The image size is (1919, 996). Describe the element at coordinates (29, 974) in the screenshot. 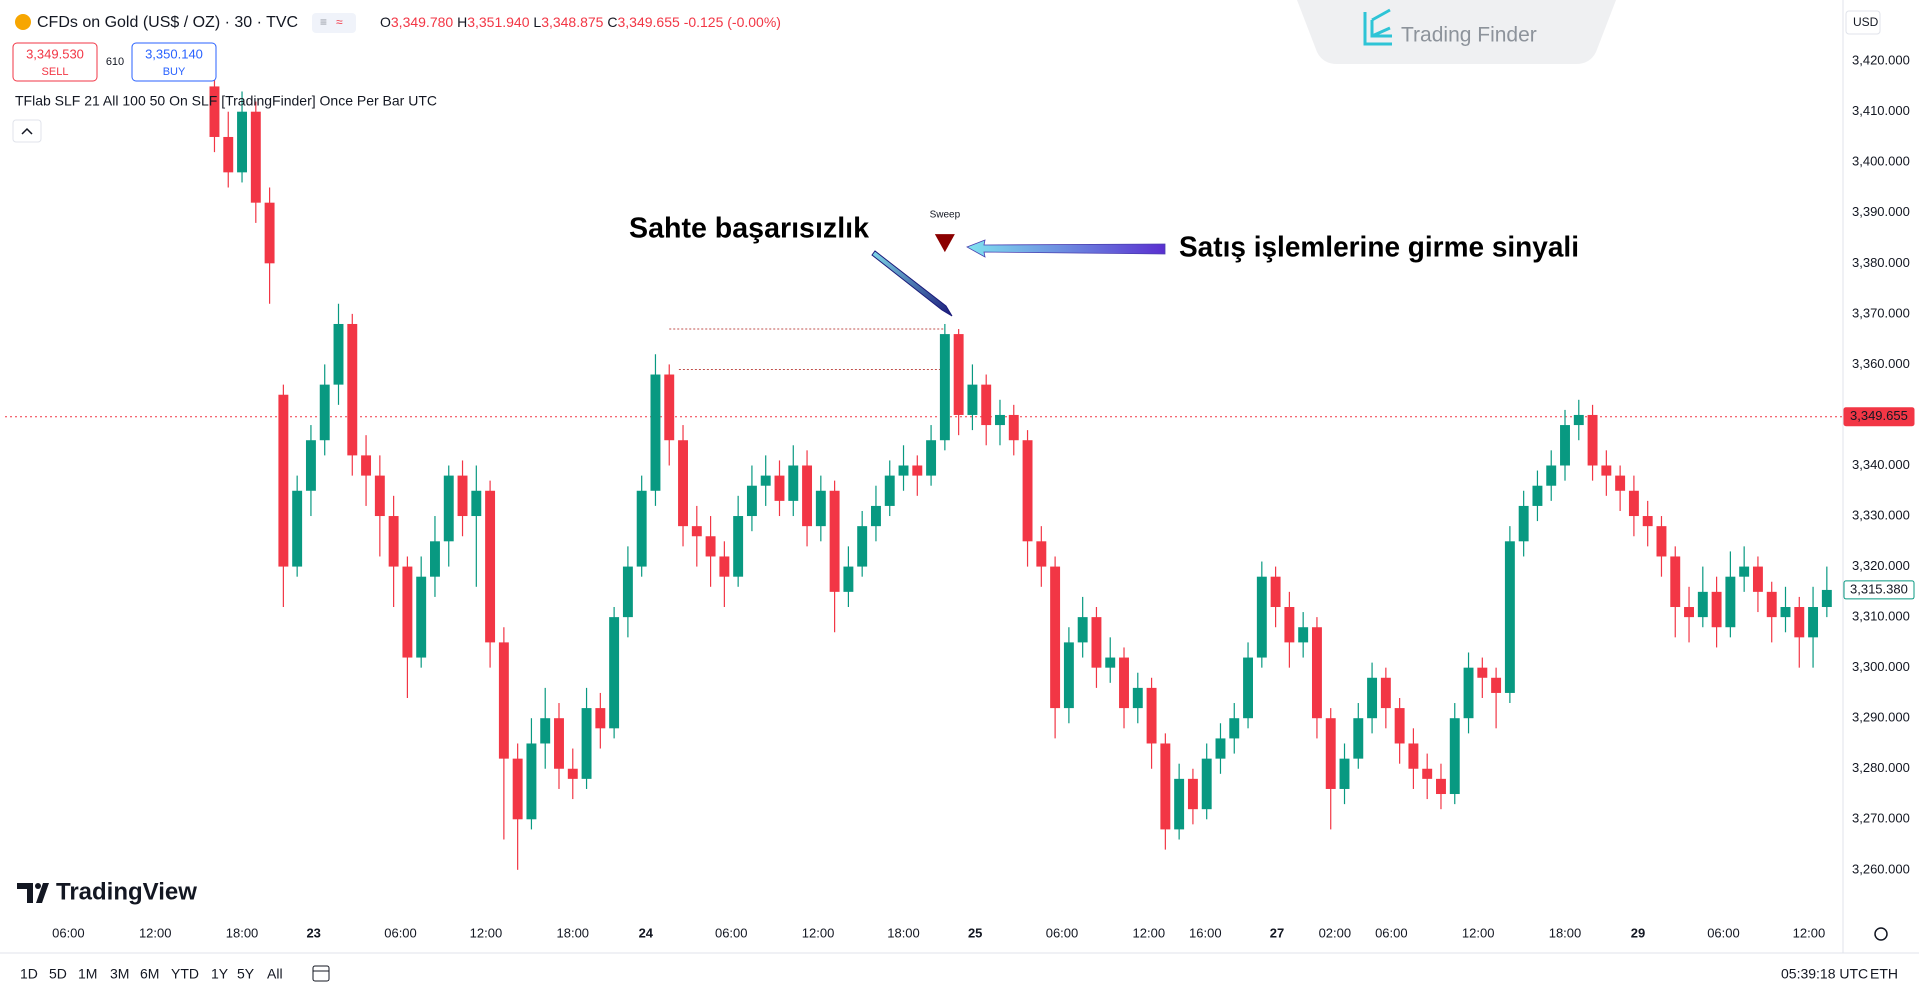

I see `range-button: 1D` at that location.